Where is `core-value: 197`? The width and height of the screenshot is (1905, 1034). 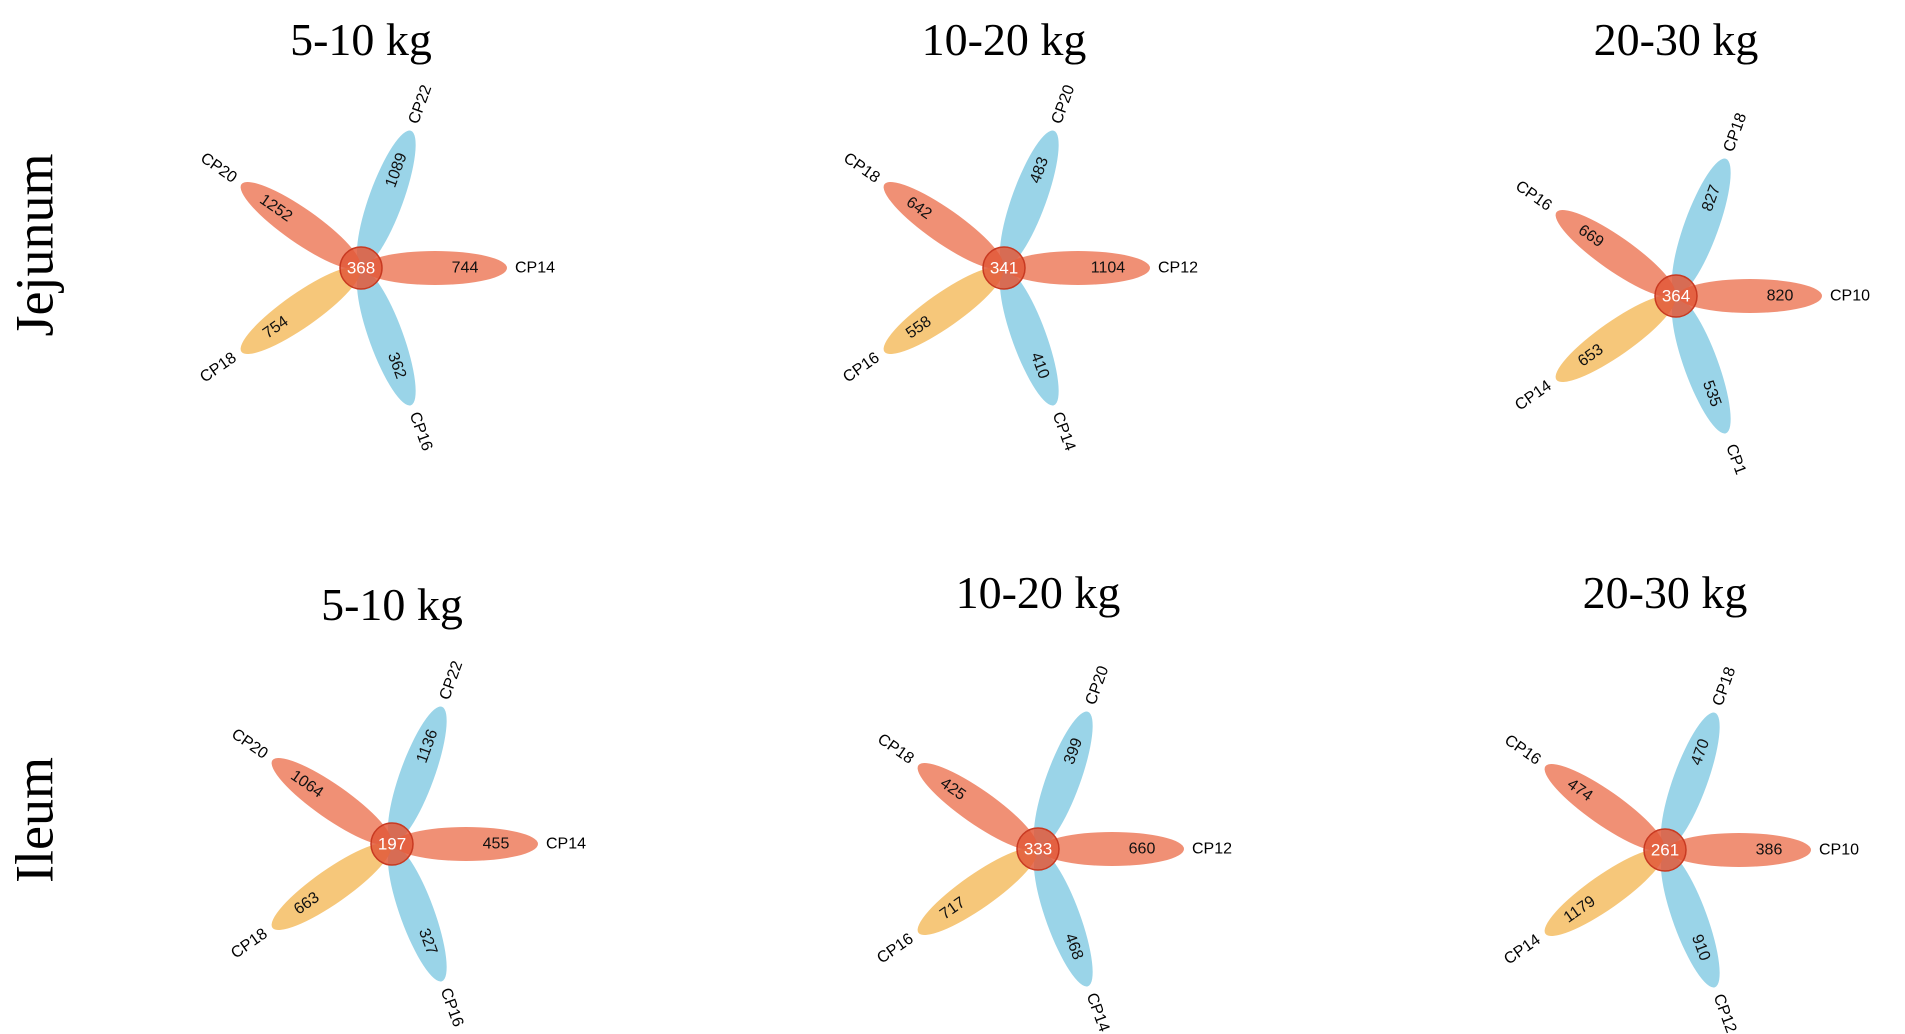 core-value: 197 is located at coordinates (392, 844).